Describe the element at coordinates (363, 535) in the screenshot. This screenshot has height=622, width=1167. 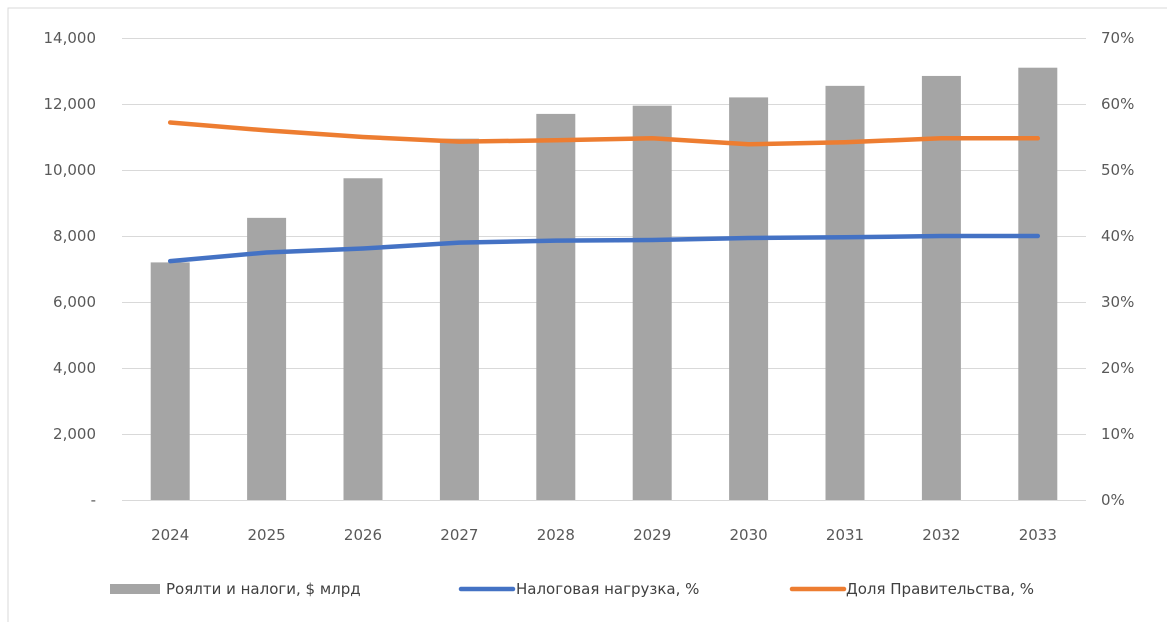
I see `x-axis-tick-label: 2026` at that location.